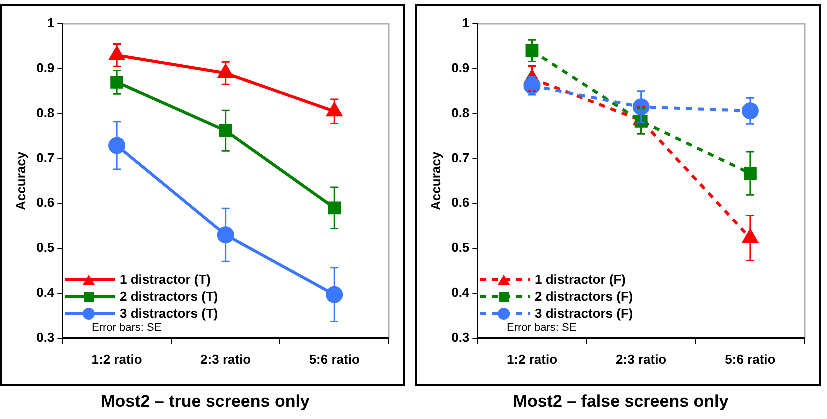  Describe the element at coordinates (580, 279) in the screenshot. I see `legend-label: 1 distractor (F)` at that location.